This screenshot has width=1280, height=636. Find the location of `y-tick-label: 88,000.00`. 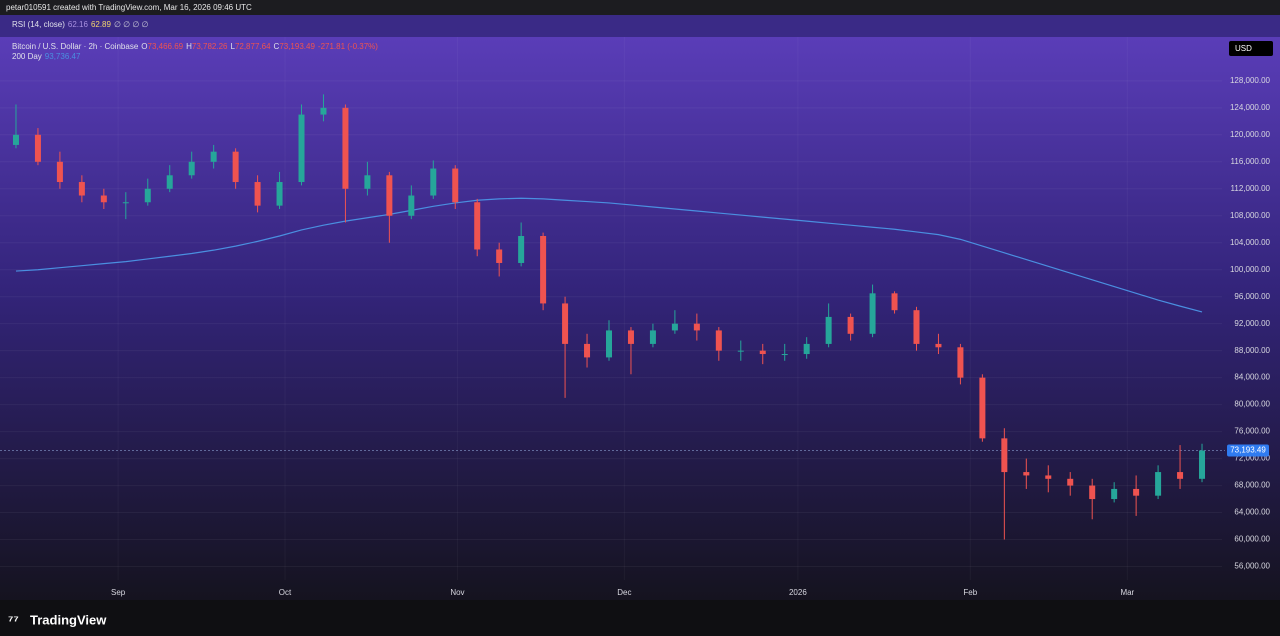

y-tick-label: 88,000.00 is located at coordinates (1252, 350).